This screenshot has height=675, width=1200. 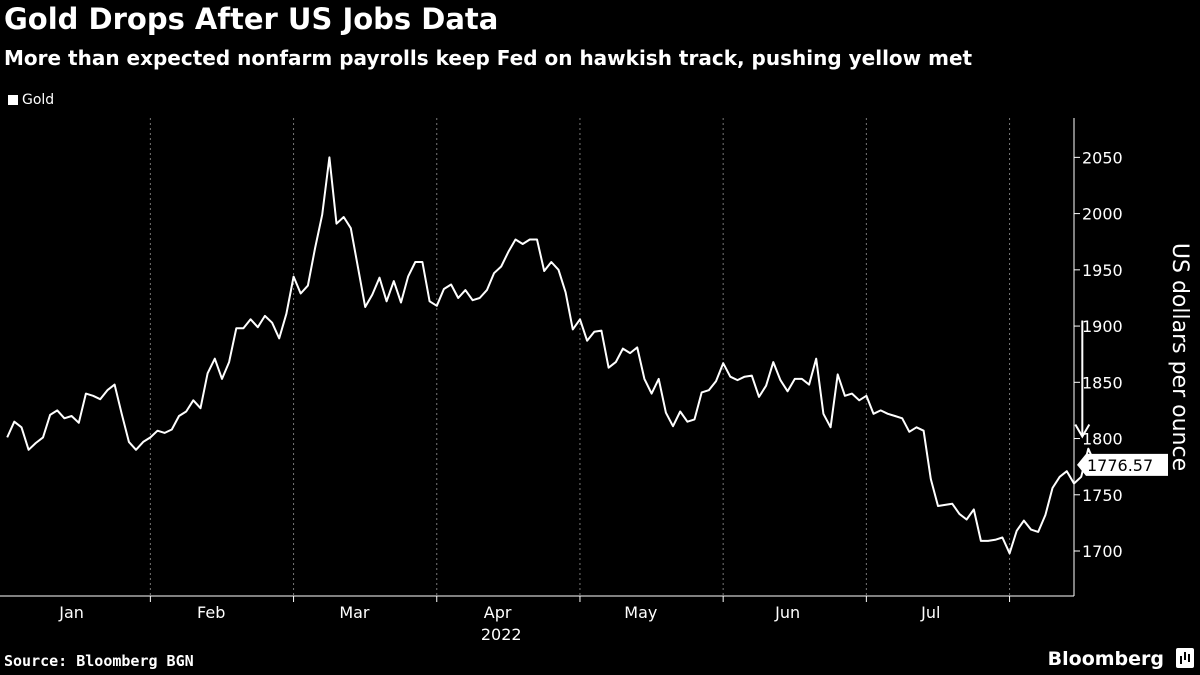 I want to click on bloomberg-logo: Bloomberg, so click(x=1105, y=659).